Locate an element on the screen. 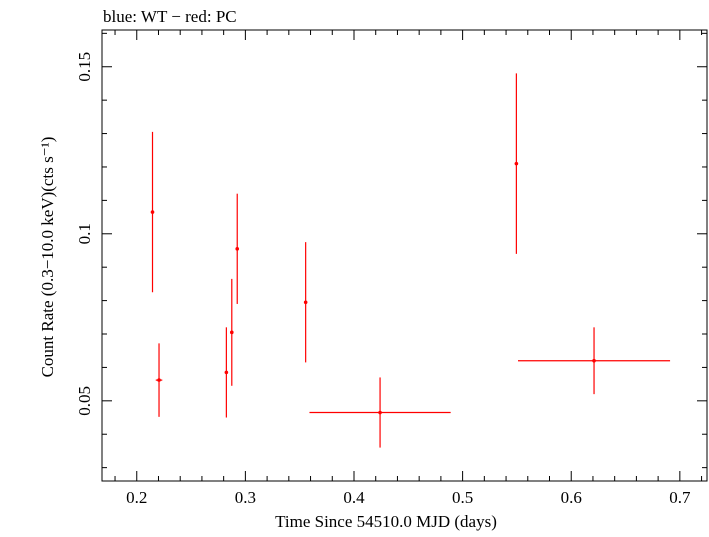  x-tick-labels: 0.2 0.3 0.4 0.5 0.6 0.7 is located at coordinates (408, 497).